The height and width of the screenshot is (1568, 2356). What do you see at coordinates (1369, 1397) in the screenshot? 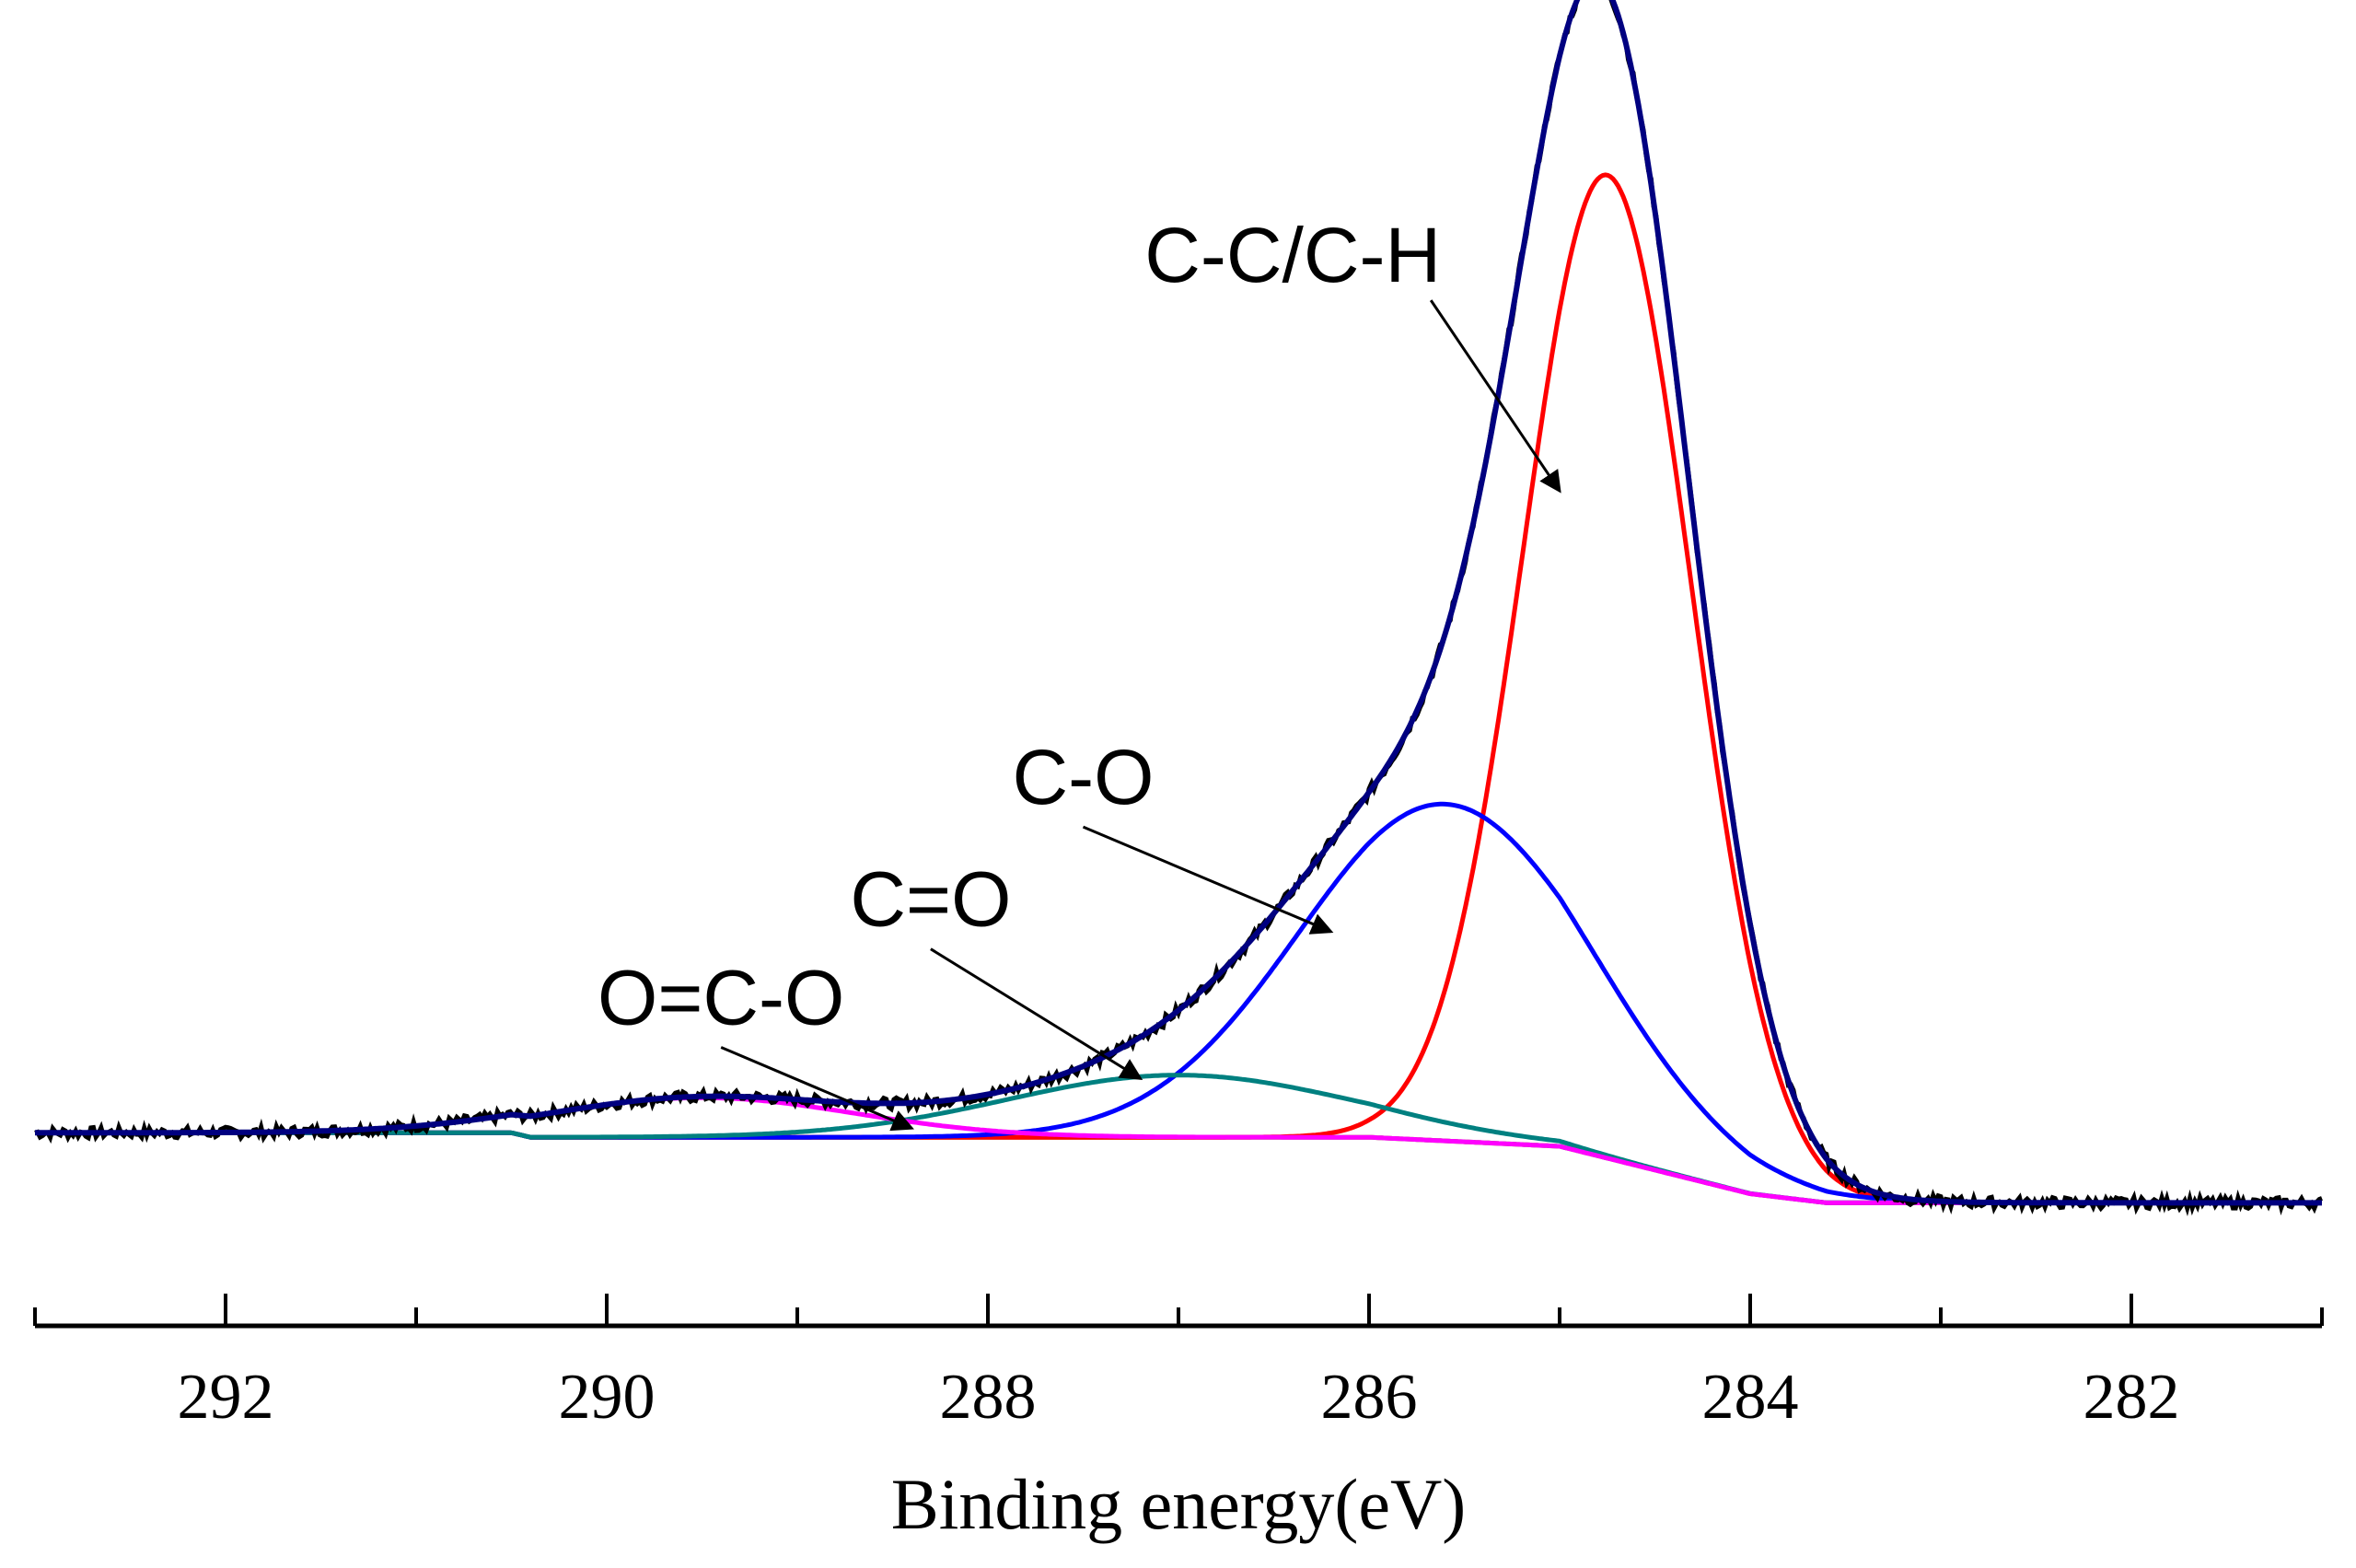
I see `x-tick-label: 286` at bounding box center [1369, 1397].